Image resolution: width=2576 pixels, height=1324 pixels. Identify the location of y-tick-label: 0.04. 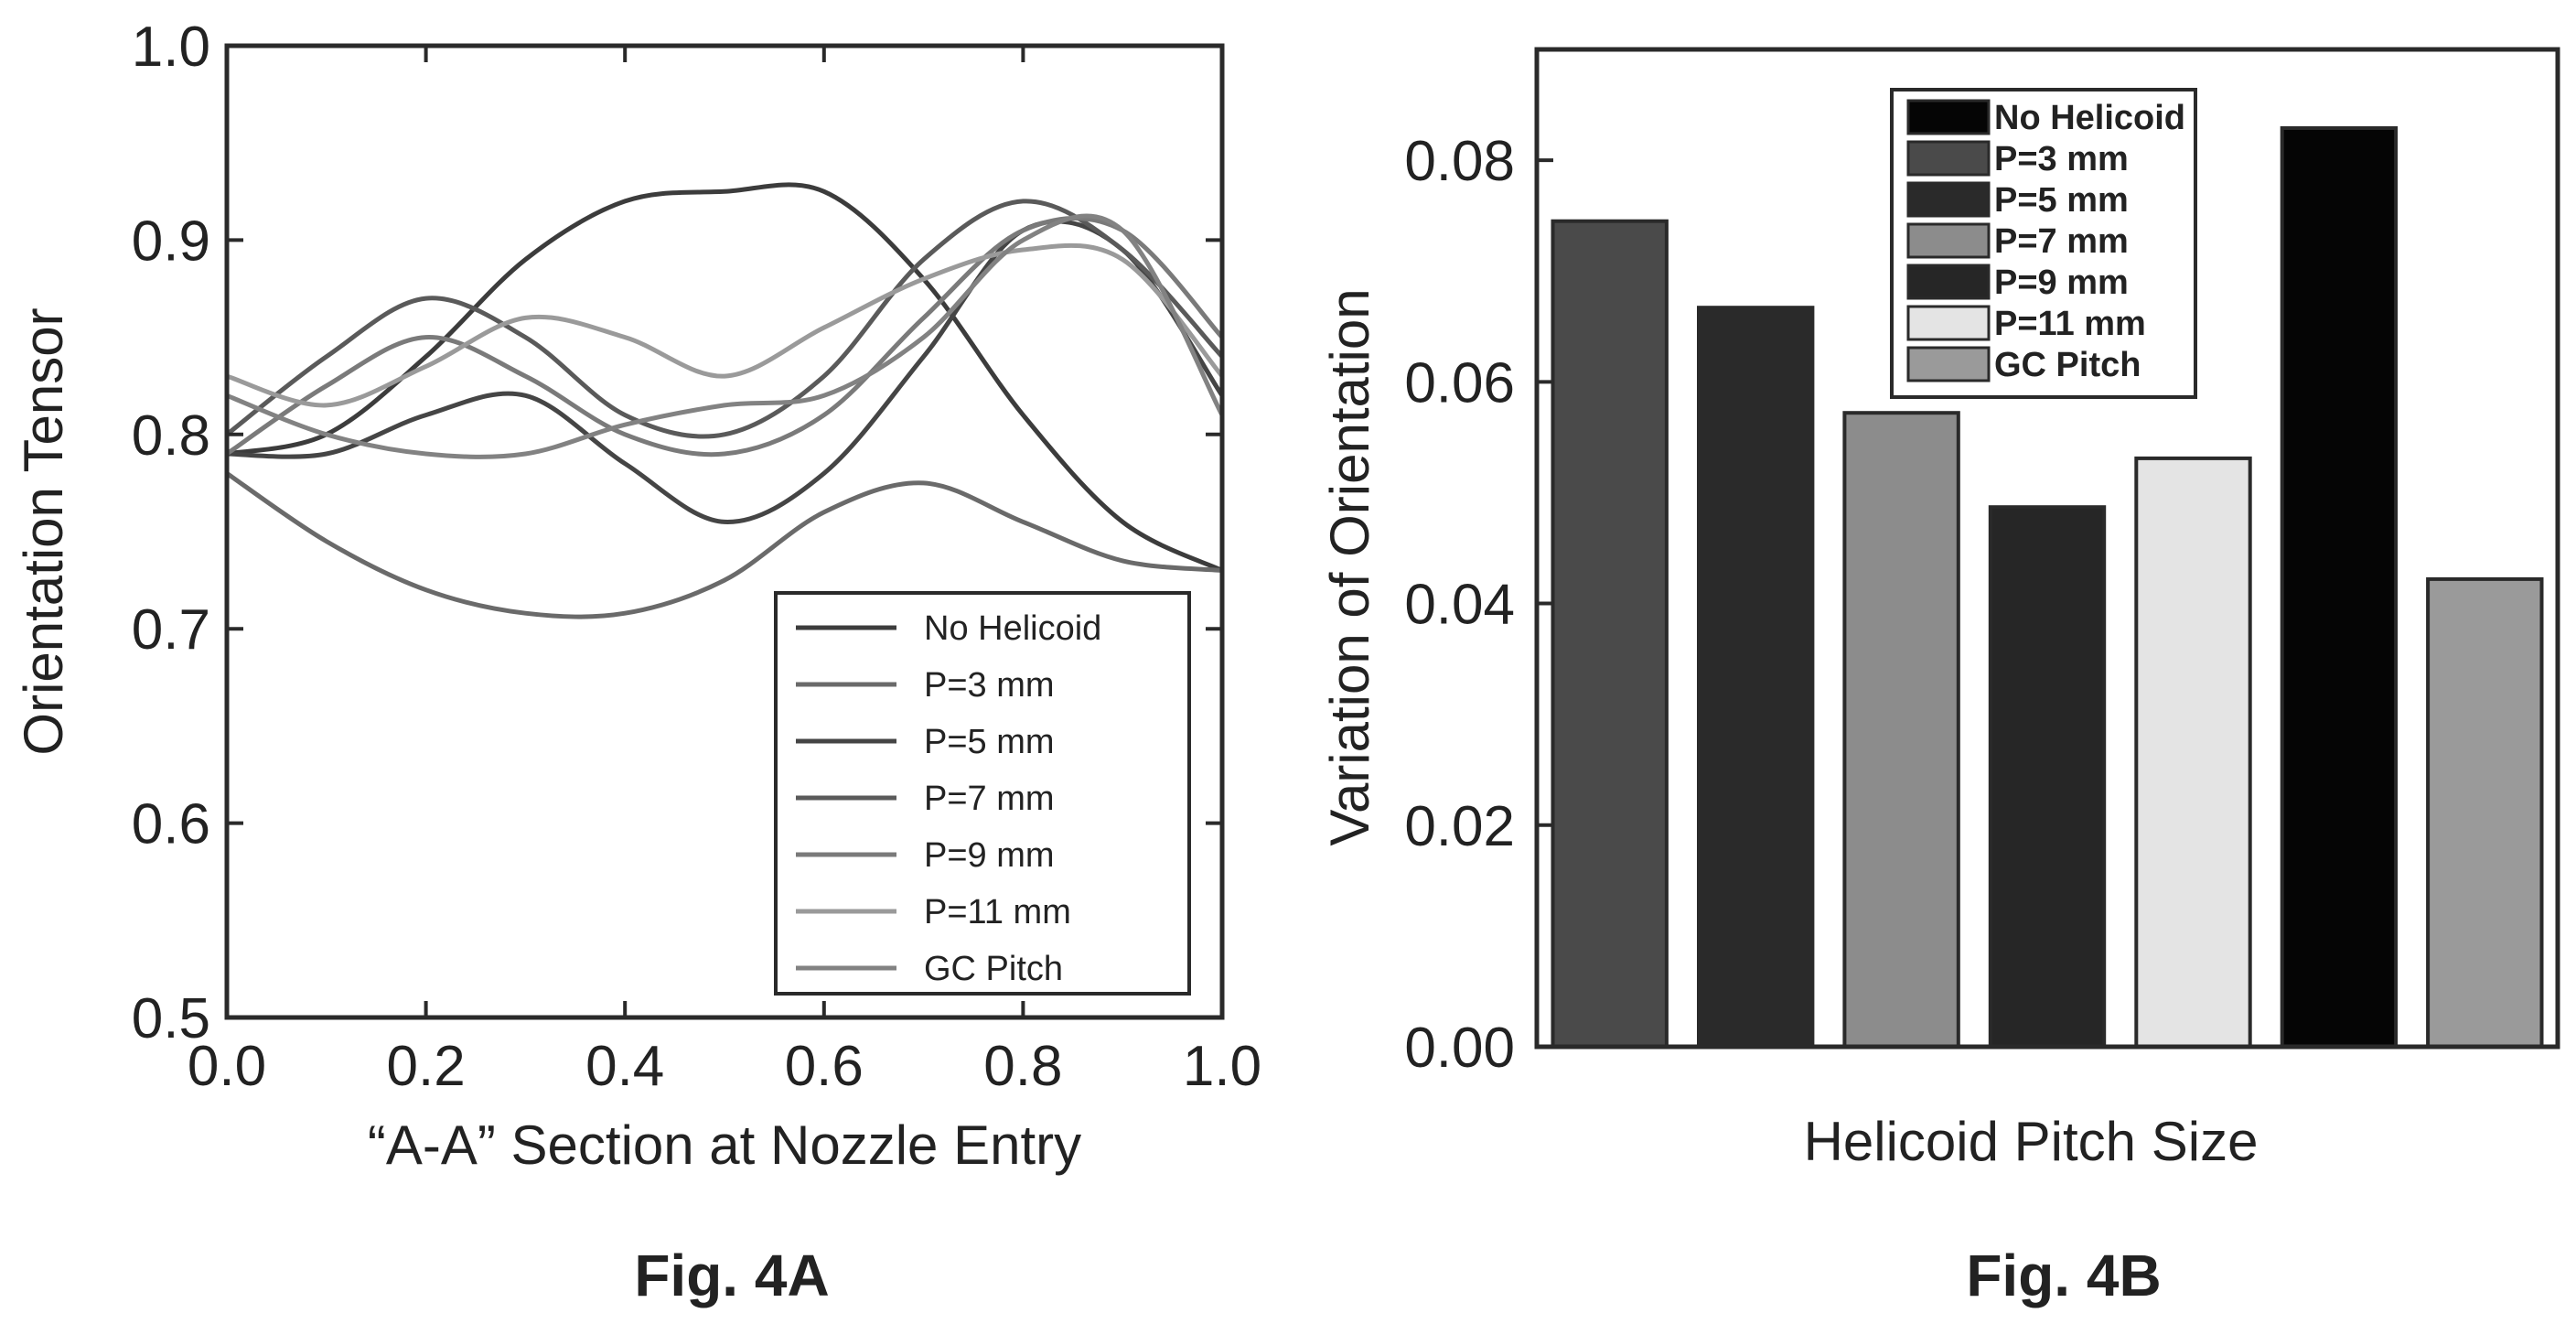
(1459, 605).